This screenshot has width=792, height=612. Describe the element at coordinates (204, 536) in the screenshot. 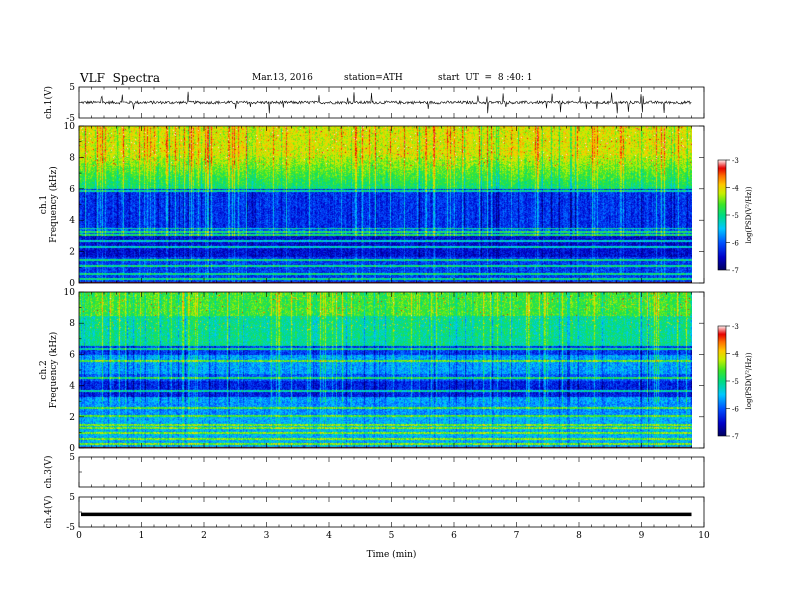

I see `x-tick-label: 2` at that location.